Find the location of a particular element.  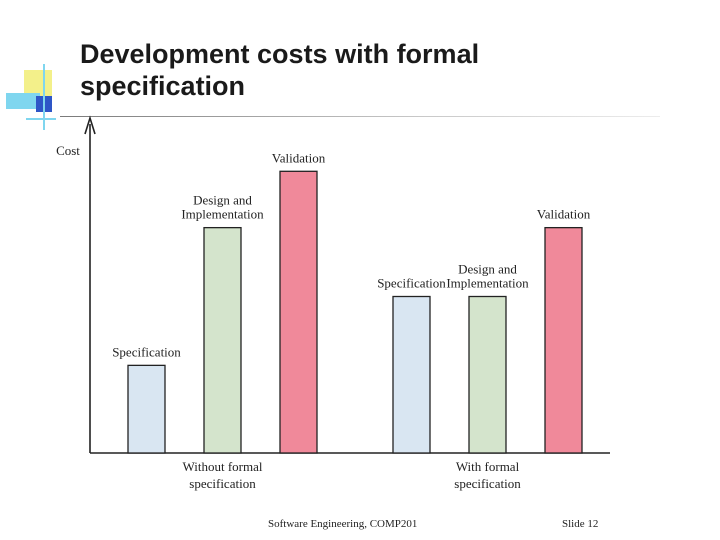

slide-label: Slide is located at coordinates (573, 524).